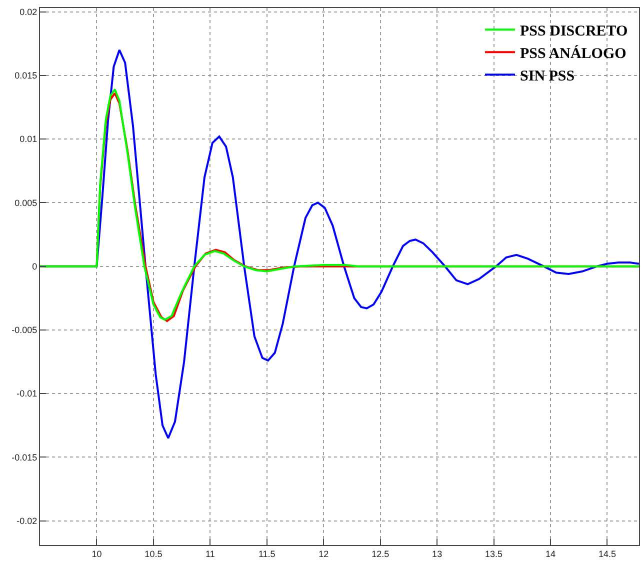 The width and height of the screenshot is (643, 563). I want to click on y-tick-label: 0, so click(35, 266).